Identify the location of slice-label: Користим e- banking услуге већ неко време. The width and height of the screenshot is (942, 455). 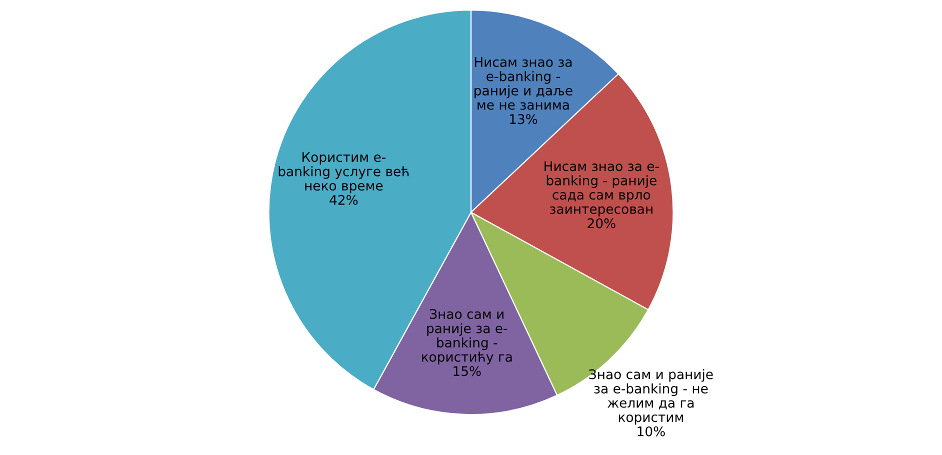
(343, 173).